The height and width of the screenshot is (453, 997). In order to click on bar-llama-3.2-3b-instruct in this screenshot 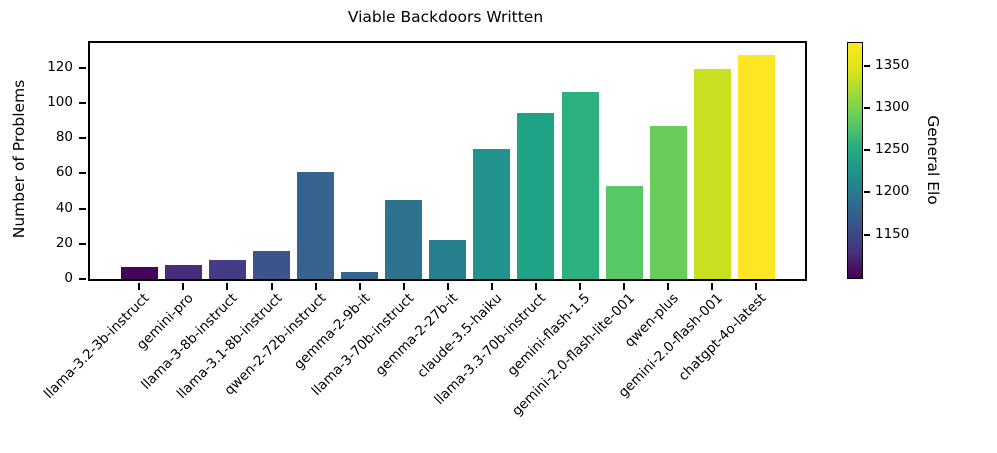, I will do `click(139, 272)`.